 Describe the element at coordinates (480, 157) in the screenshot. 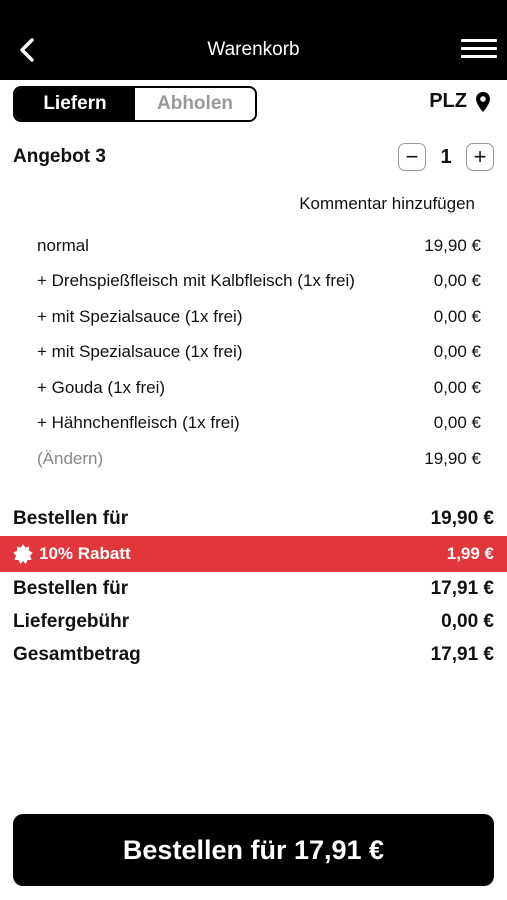

I see `increase-quantity-button: +` at that location.